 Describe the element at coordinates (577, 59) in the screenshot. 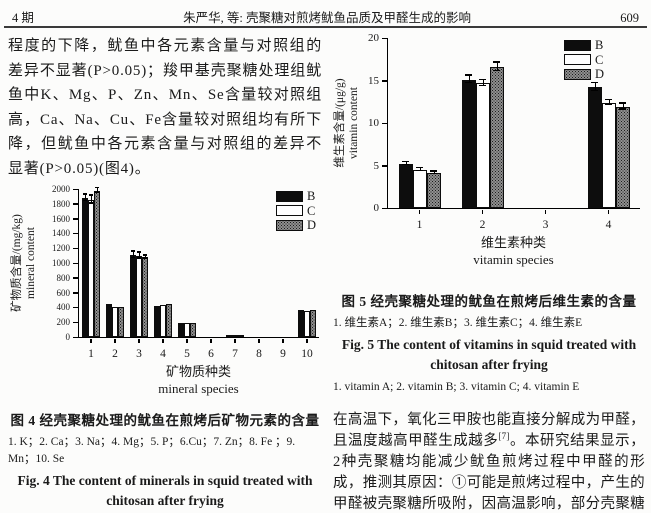

I see `legend-swatch-C` at that location.